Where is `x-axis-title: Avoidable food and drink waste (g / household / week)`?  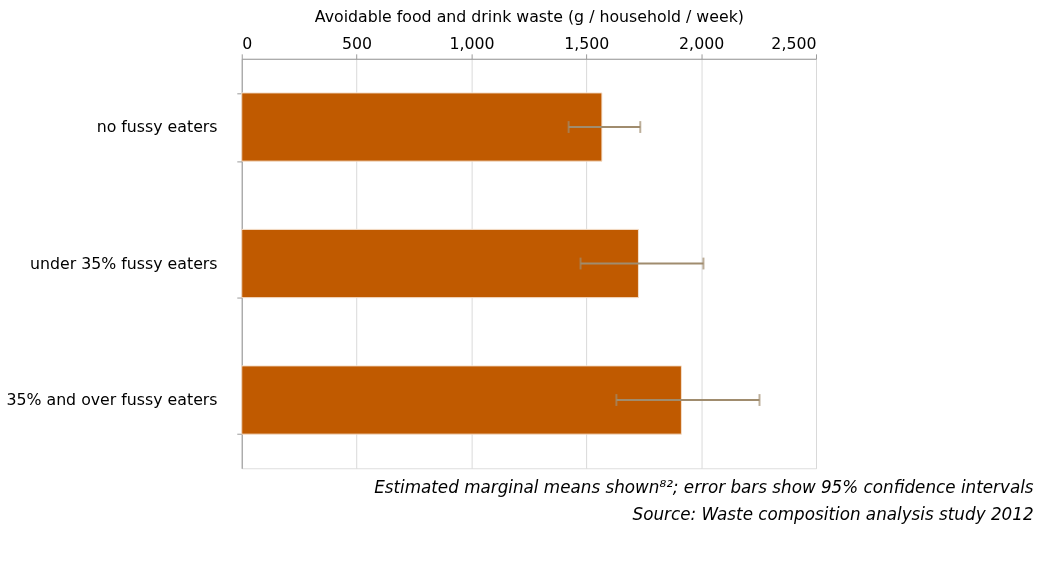
x-axis-title: Avoidable food and drink waste (g / household / week) is located at coordinates (529, 16).